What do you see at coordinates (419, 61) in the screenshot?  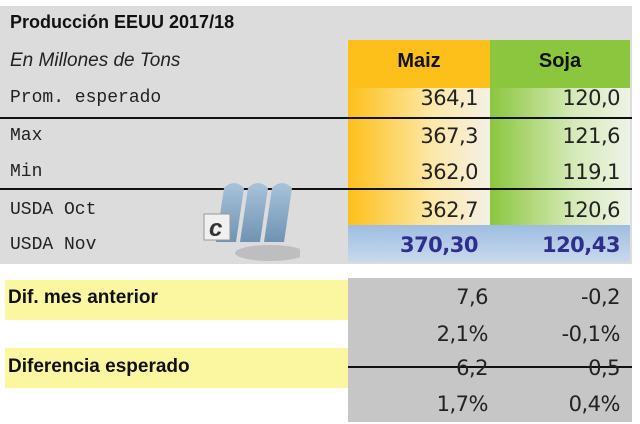 I see `maiz-header: Maiz` at bounding box center [419, 61].